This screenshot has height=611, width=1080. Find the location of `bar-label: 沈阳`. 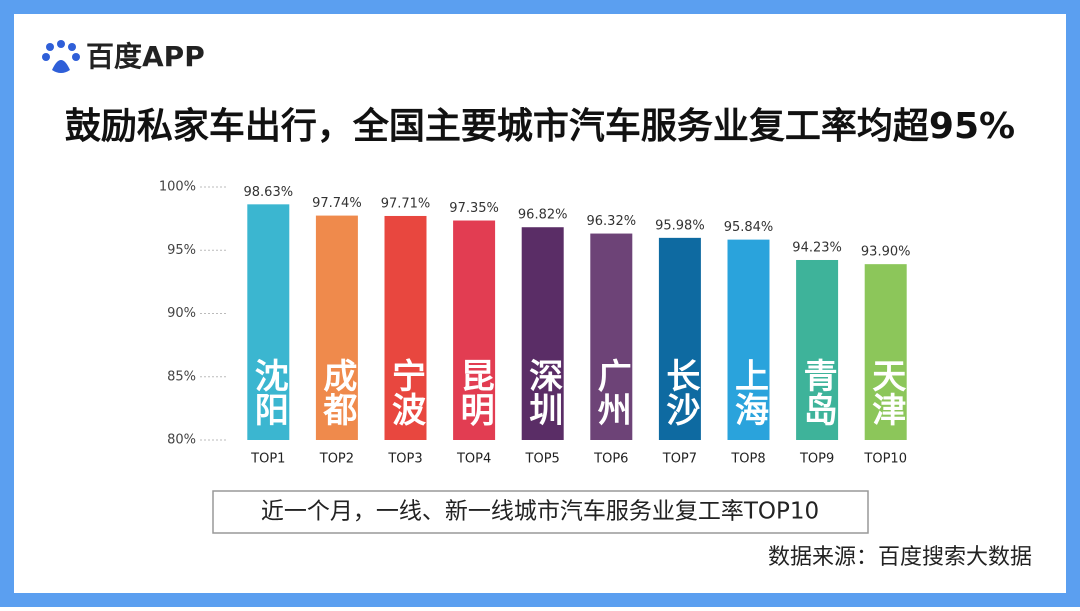

bar-label: 沈阳 is located at coordinates (268, 392).